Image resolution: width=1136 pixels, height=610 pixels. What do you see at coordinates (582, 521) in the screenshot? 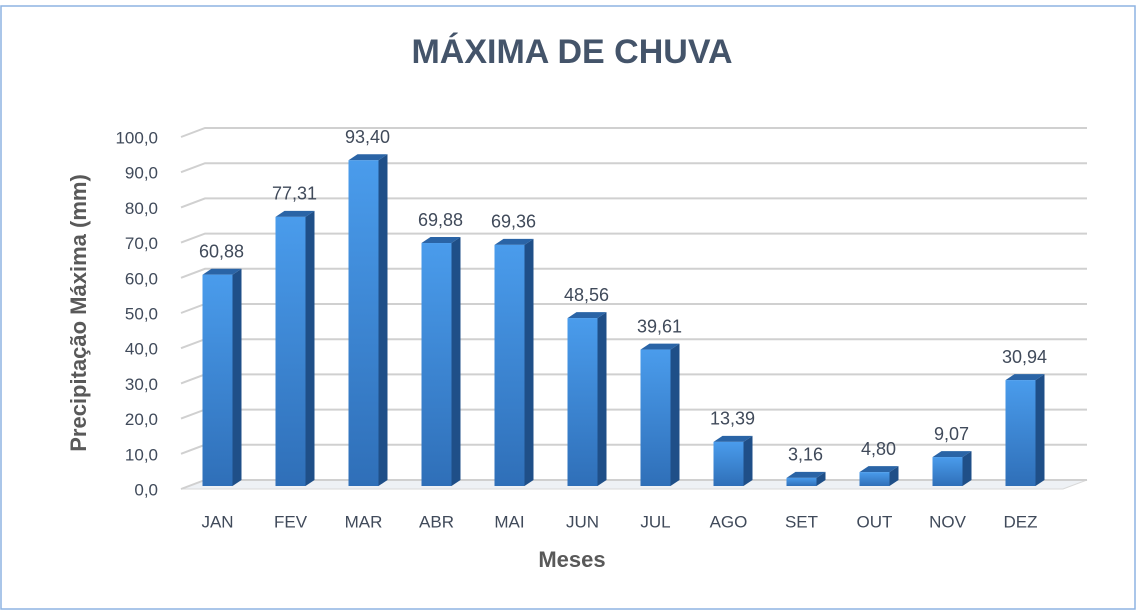
I see `x-tick-label: JUN` at bounding box center [582, 521].